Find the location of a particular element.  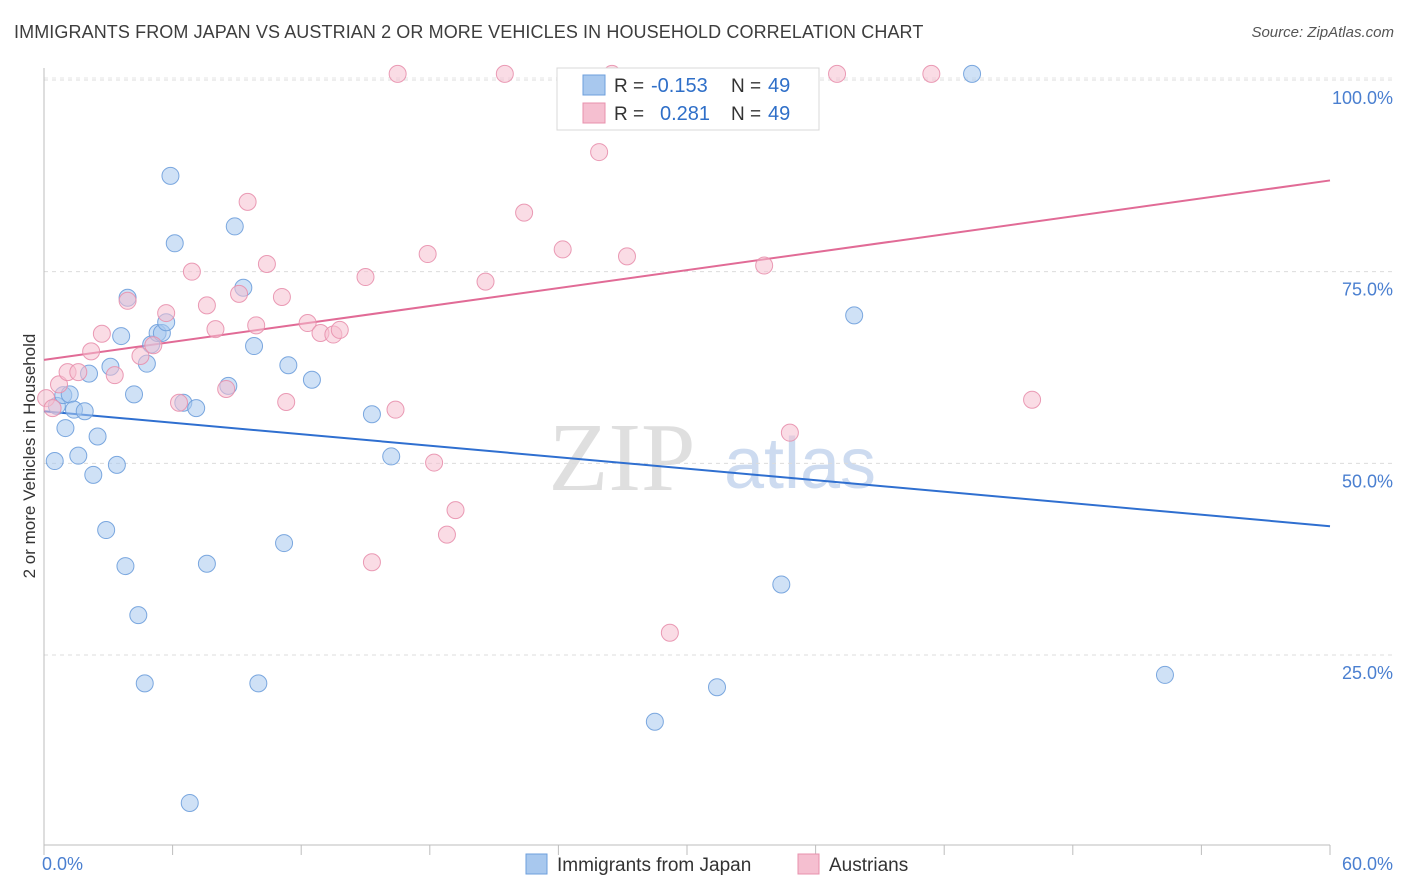

y-tick-label: 50.0% is located at coordinates (1367, 481).